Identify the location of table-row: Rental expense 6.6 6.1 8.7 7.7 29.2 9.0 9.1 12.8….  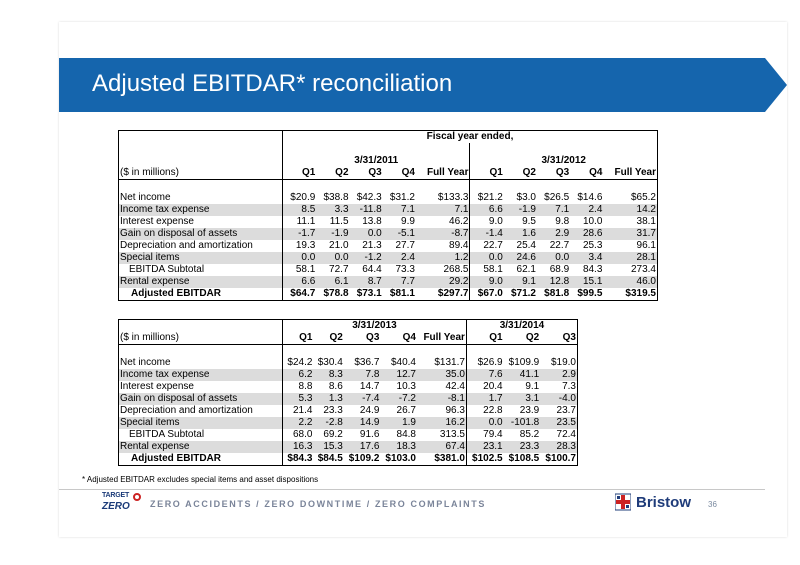
(388, 282).